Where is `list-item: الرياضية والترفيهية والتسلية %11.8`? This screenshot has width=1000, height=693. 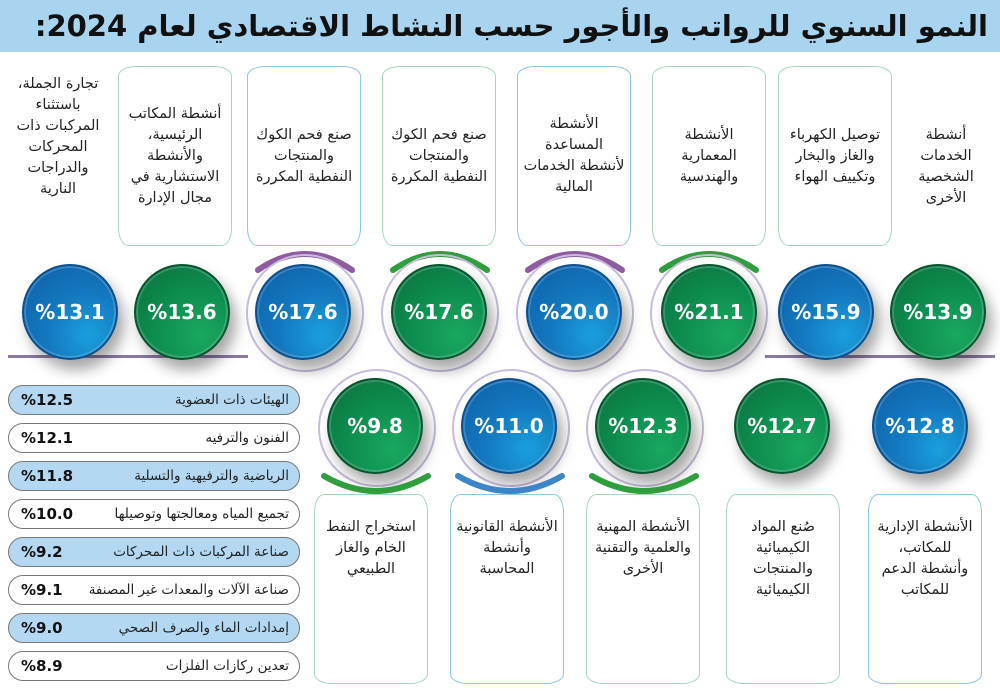
list-item: الرياضية والترفيهية والتسلية %11.8 is located at coordinates (154, 476).